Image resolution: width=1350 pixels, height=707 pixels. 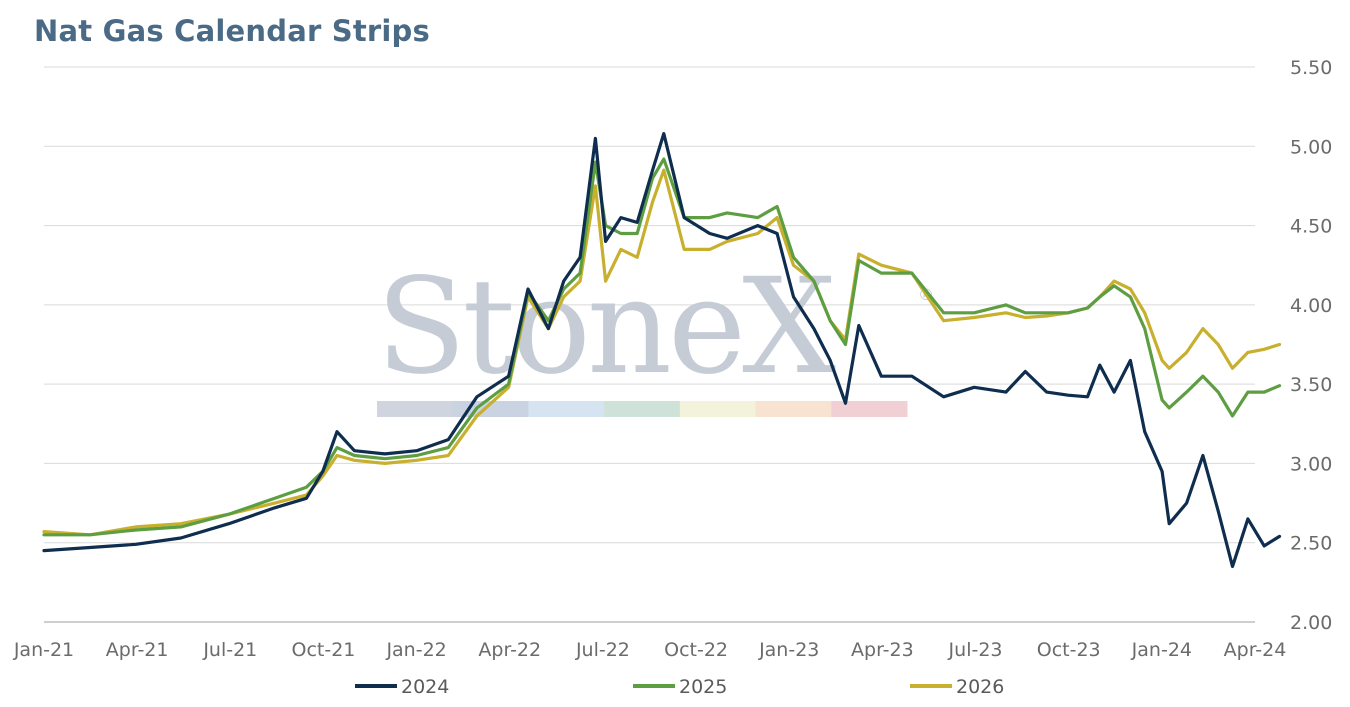 I want to click on legend: 2024 2025 2026, so click(x=679, y=687).